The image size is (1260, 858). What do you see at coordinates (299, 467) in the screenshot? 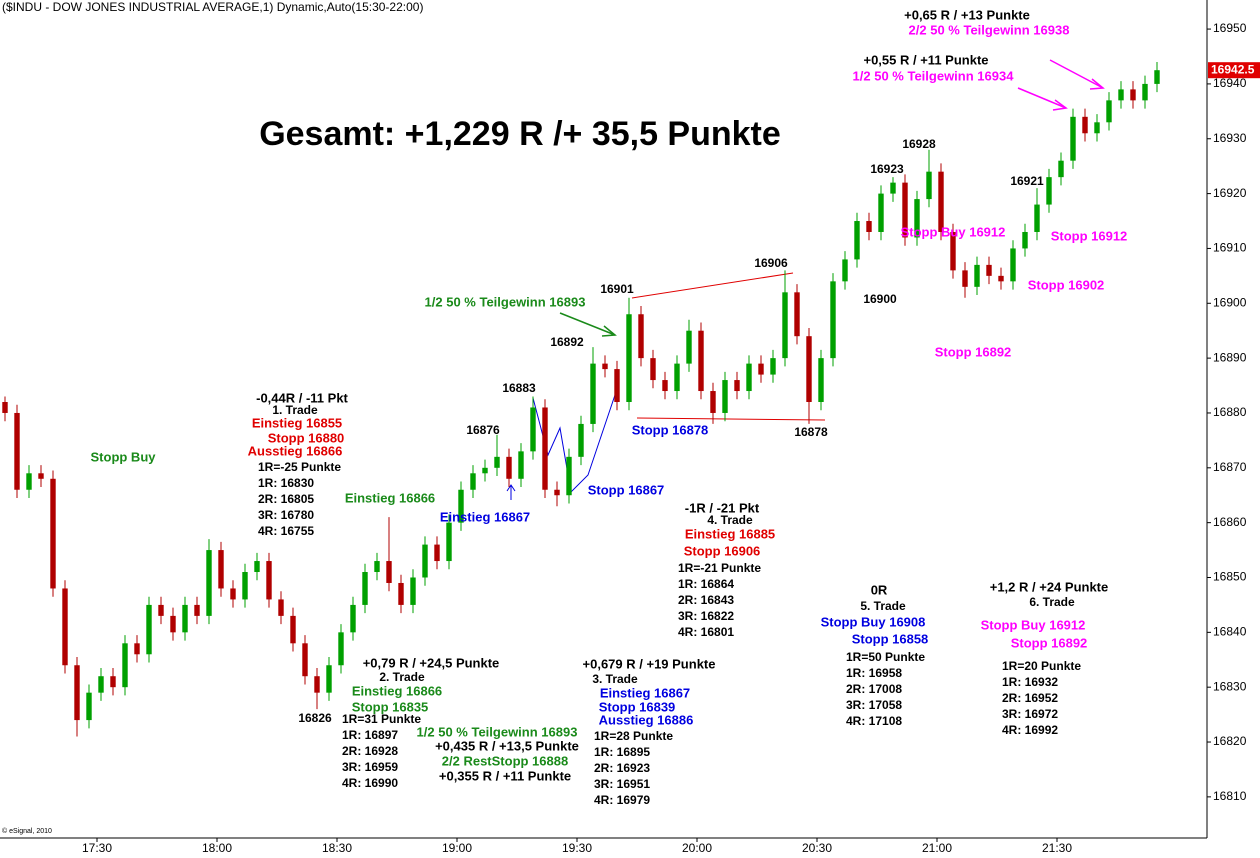
I see `annotation: 1R=-25 Punkte` at bounding box center [299, 467].